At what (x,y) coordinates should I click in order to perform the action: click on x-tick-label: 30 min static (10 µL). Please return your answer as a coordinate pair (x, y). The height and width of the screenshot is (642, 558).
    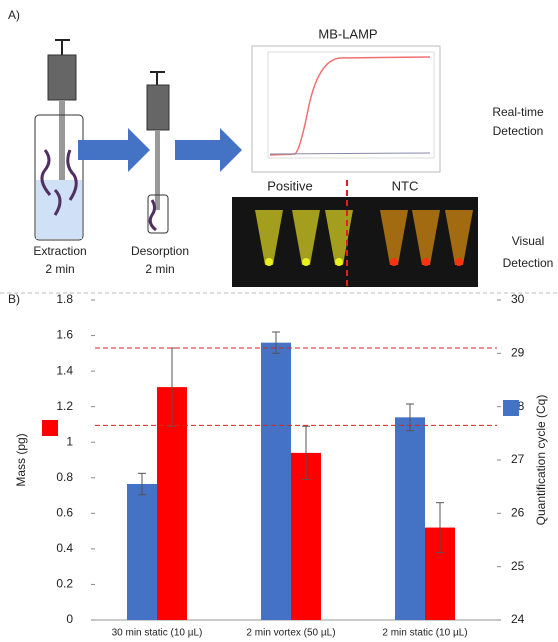
    Looking at the image, I should click on (157, 633).